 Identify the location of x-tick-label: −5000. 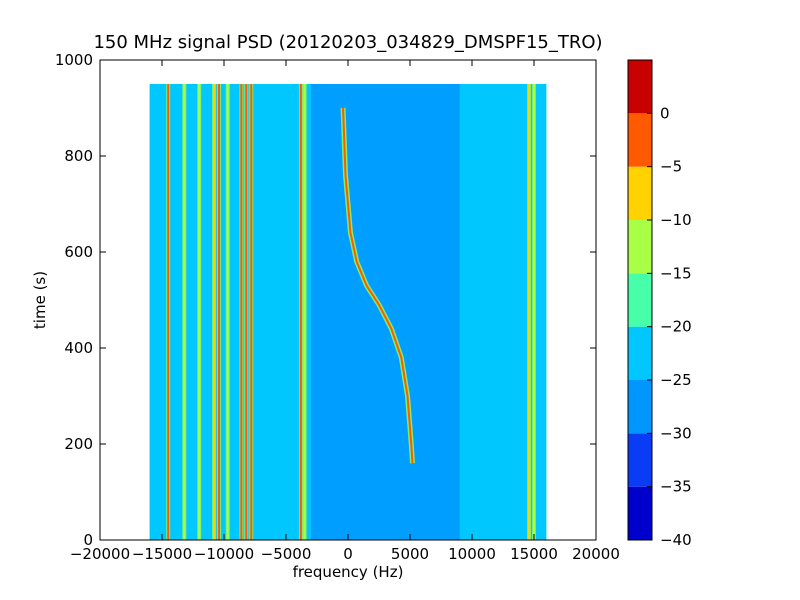
(286, 554).